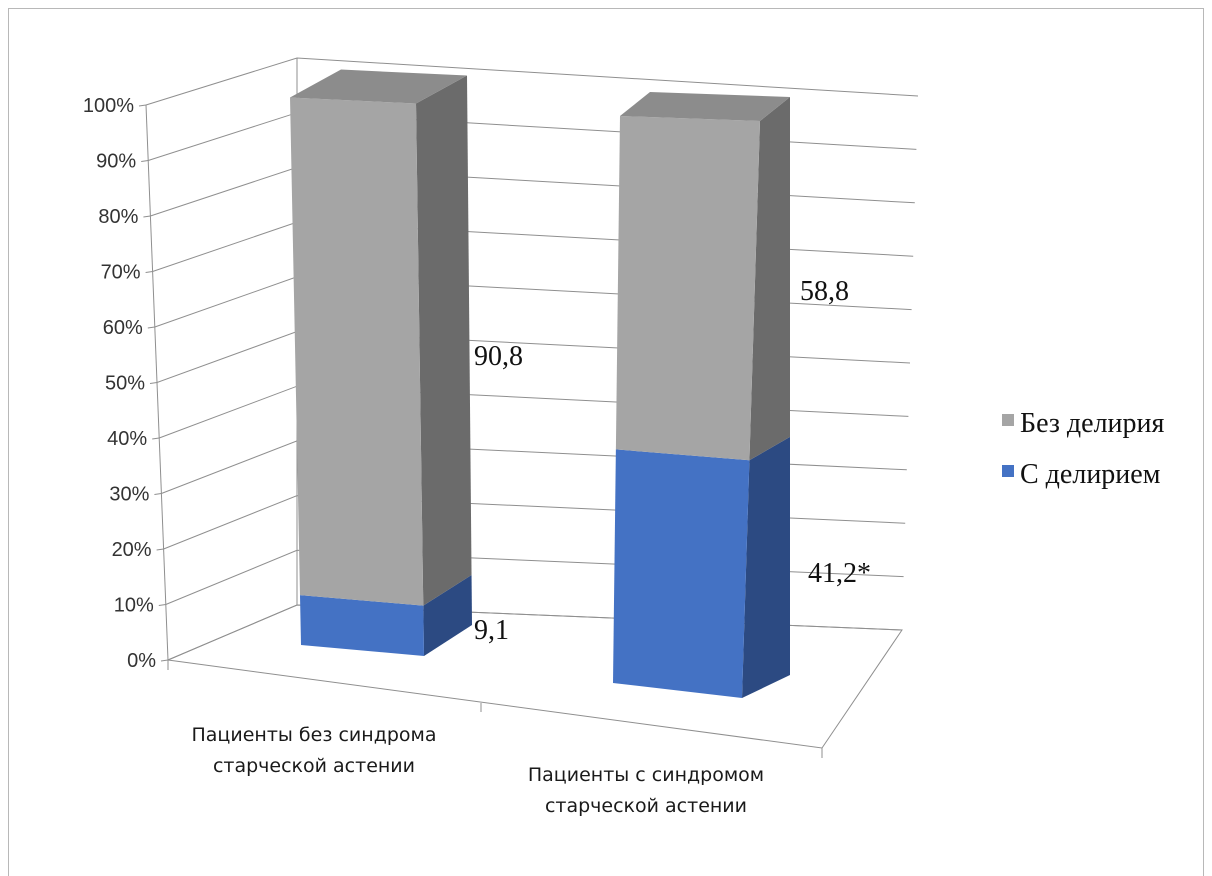 Image resolution: width=1212 pixels, height=876 pixels. What do you see at coordinates (123, 328) in the screenshot?
I see `y-tick-label: 60%` at bounding box center [123, 328].